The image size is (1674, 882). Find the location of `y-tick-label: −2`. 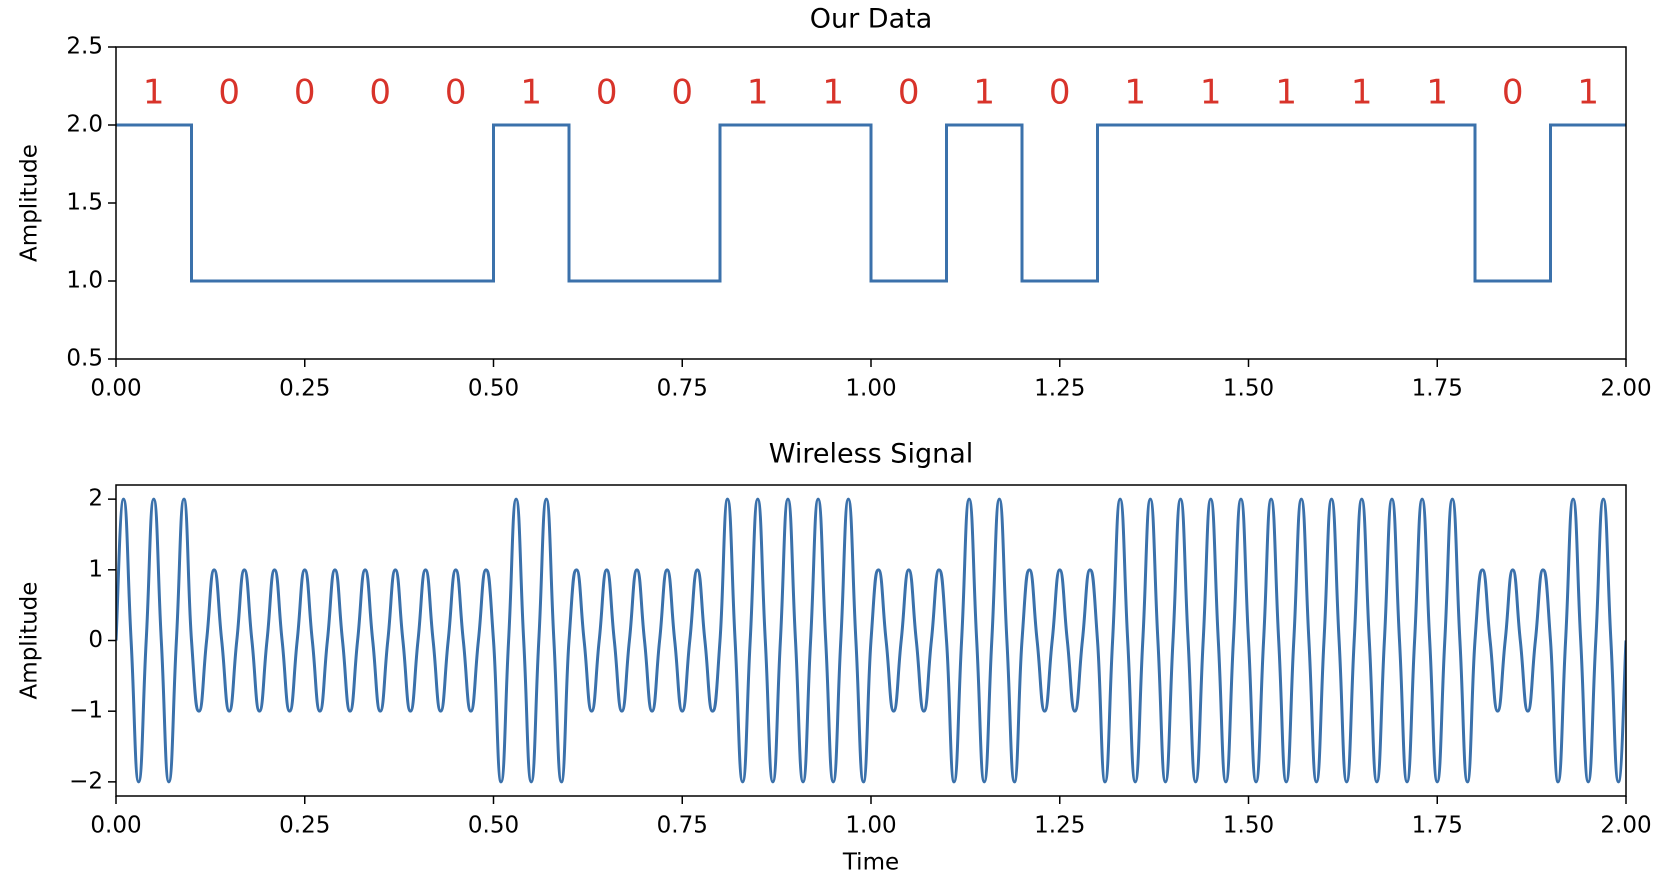

y-tick-label: −2 is located at coordinates (86, 781).